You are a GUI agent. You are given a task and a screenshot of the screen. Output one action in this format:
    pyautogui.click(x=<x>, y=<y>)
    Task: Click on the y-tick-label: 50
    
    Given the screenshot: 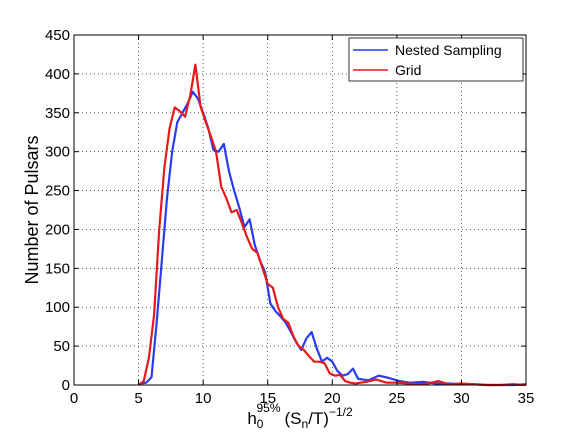 What is the action you would take?
    pyautogui.click(x=61, y=346)
    